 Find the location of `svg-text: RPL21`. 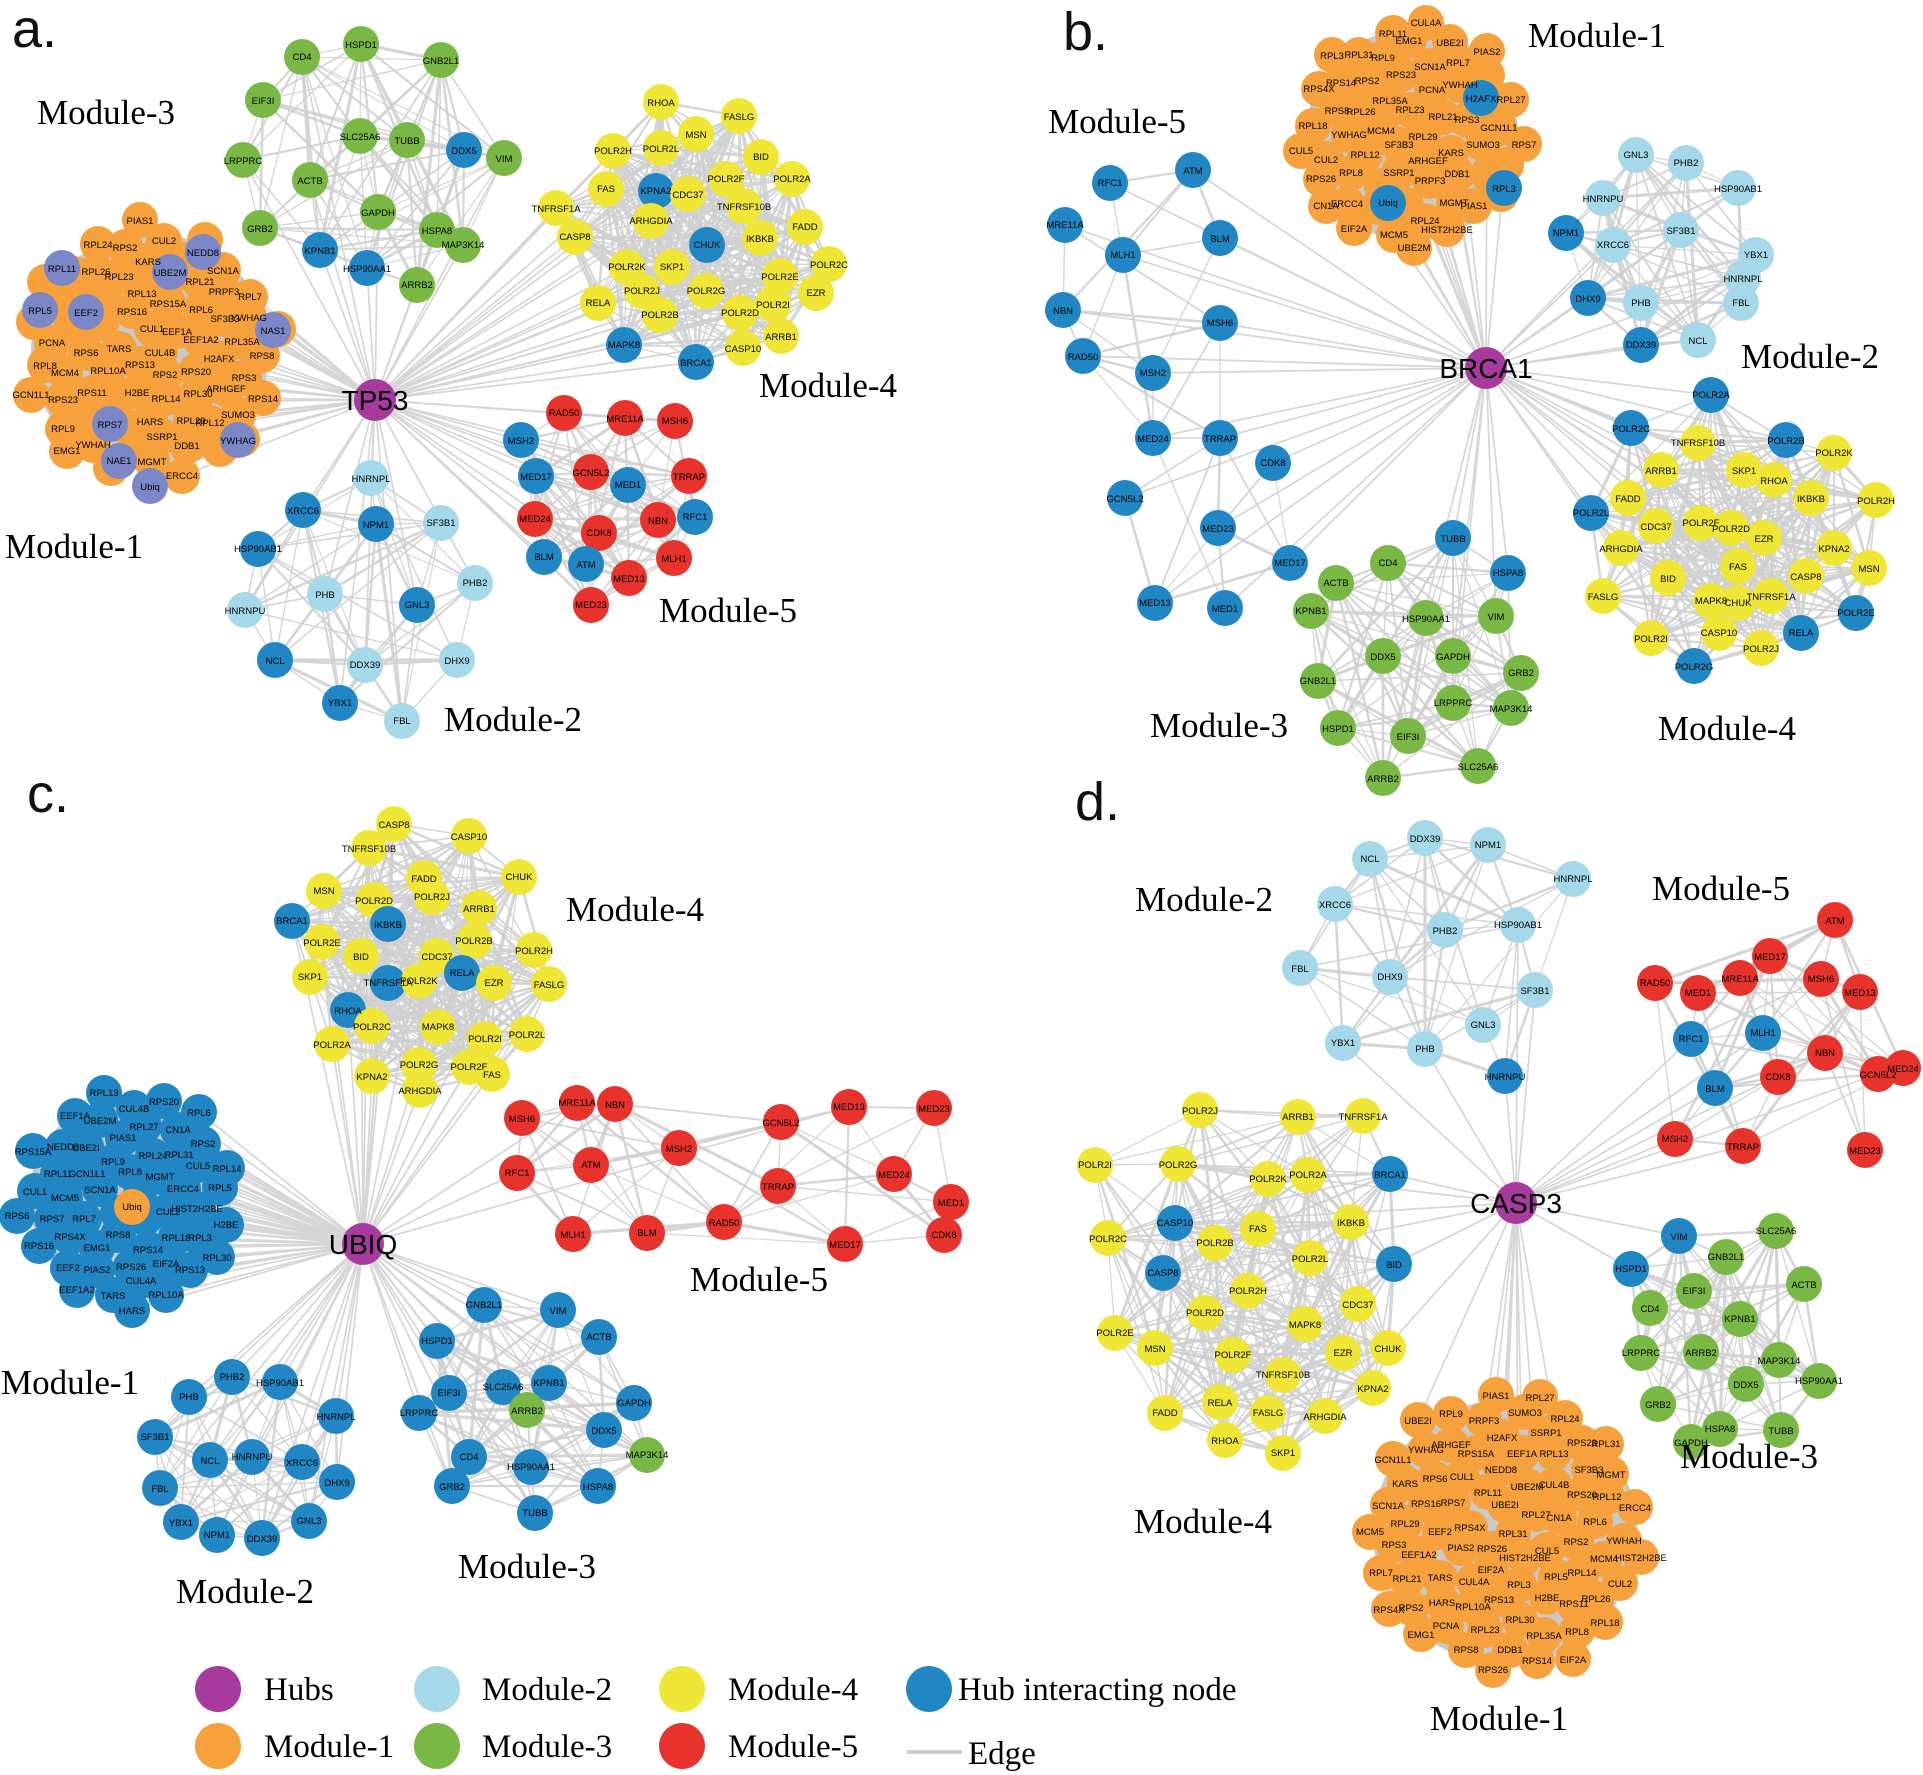

svg-text: RPL21 is located at coordinates (1442, 117).